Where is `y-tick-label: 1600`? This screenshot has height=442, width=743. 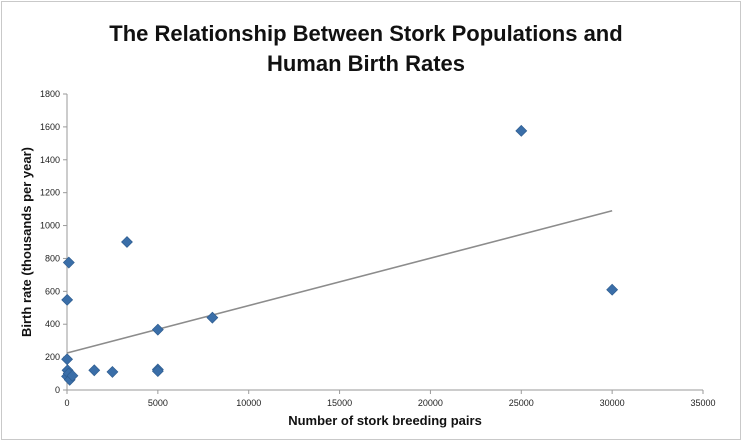 y-tick-label: 1600 is located at coordinates (50, 127).